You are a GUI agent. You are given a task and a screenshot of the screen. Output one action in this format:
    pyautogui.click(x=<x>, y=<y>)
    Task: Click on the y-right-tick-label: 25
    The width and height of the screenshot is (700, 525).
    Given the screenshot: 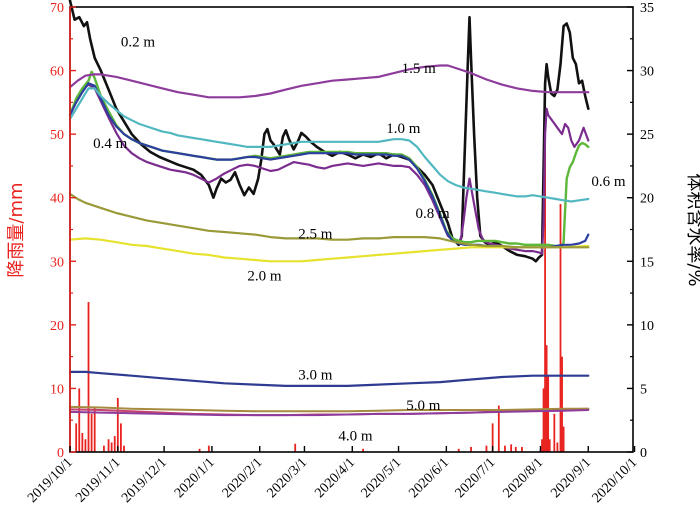 What is the action you would take?
    pyautogui.click(x=647, y=135)
    